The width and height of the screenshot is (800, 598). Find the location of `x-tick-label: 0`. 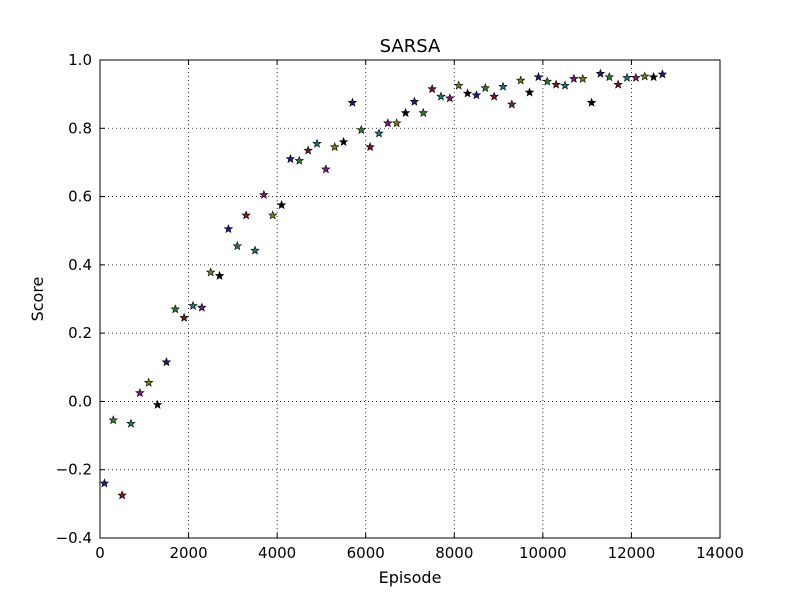

x-tick-label: 0 is located at coordinates (100, 553).